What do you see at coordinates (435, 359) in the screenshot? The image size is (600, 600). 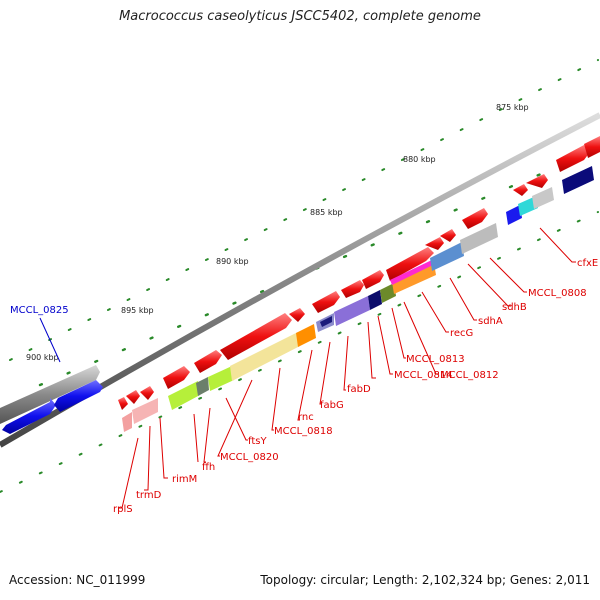 I see `gene-label-MCCL_0813: MCCL_0813` at bounding box center [435, 359].